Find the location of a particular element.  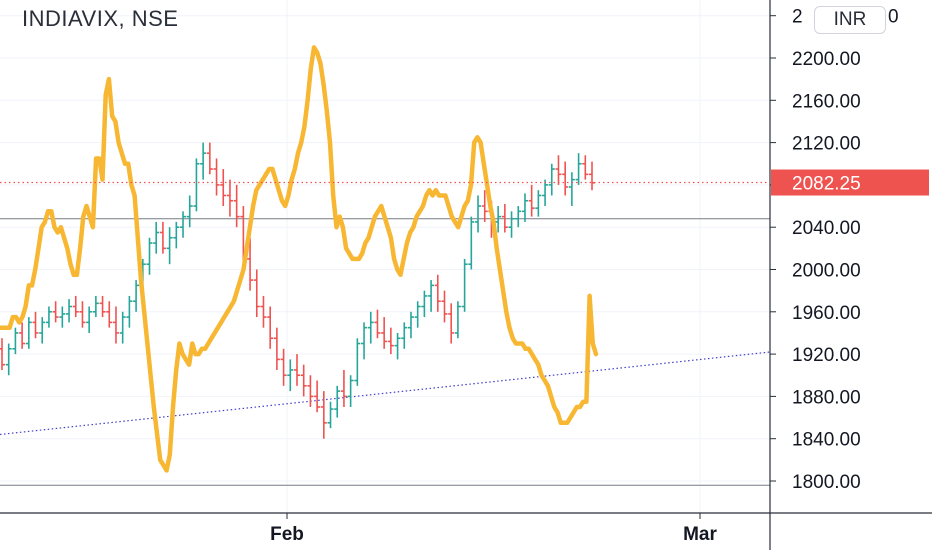

trendline is located at coordinates (385, 393).